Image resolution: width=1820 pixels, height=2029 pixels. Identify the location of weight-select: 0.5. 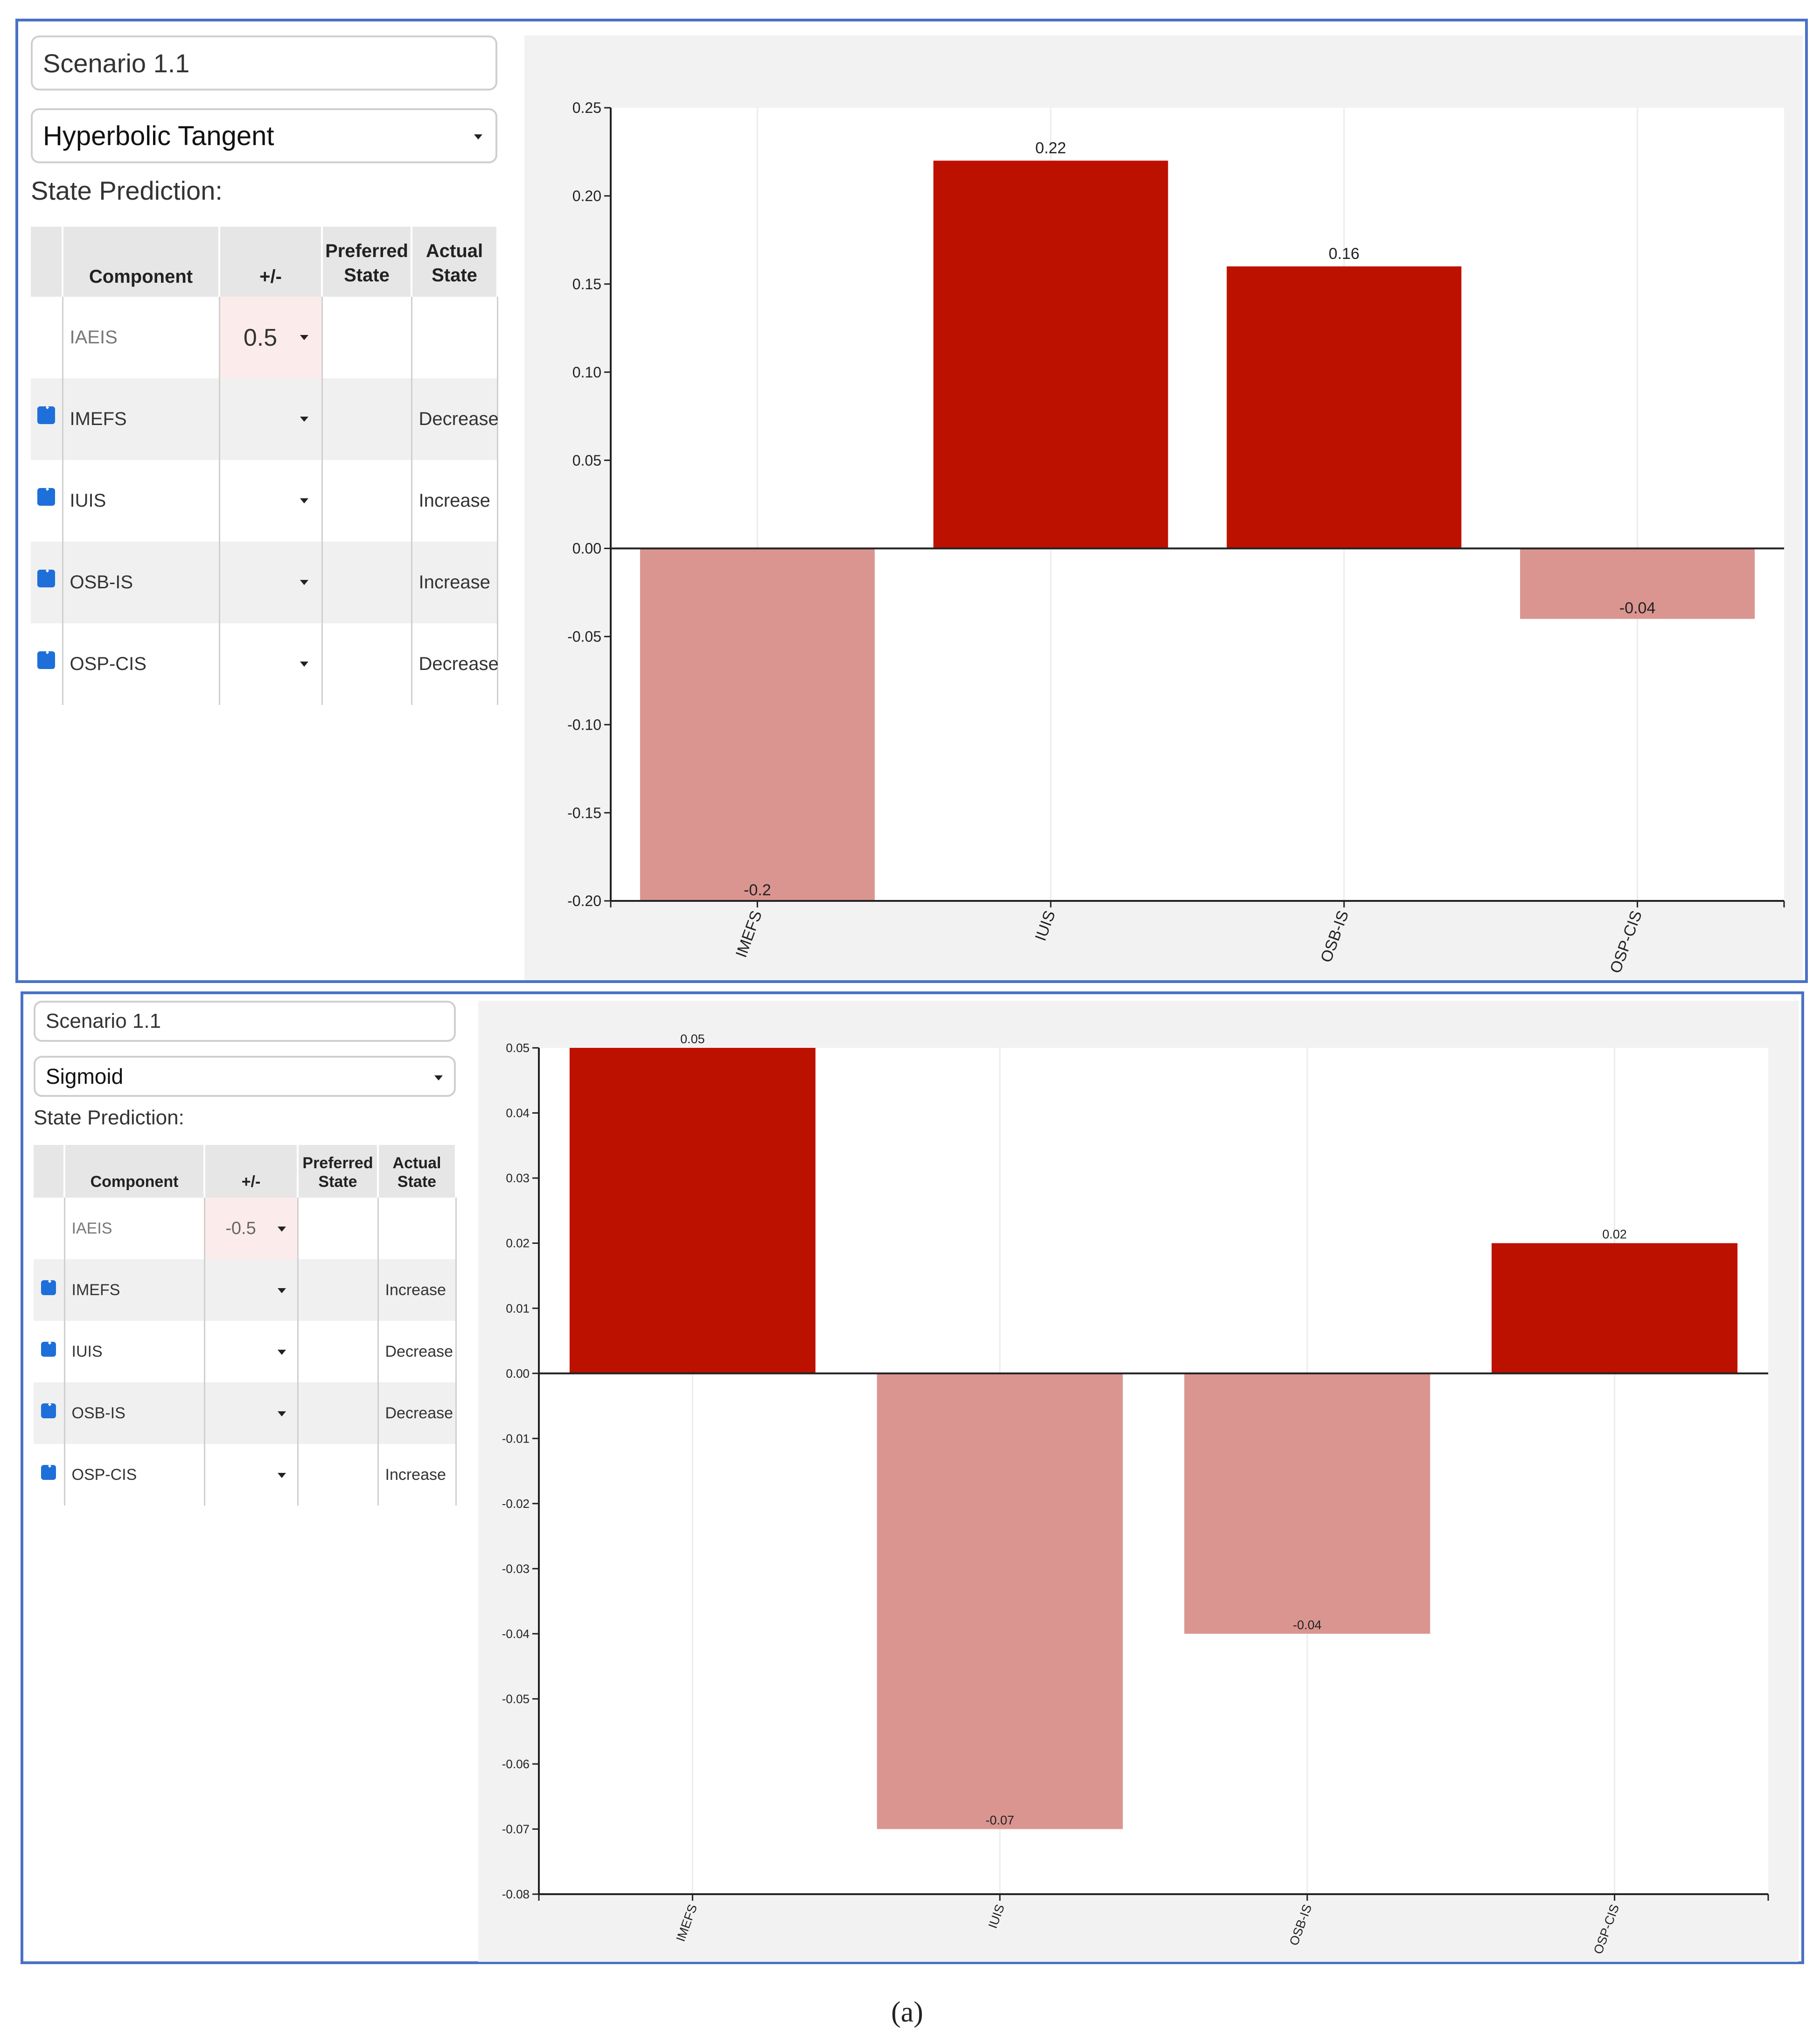
(271, 337).